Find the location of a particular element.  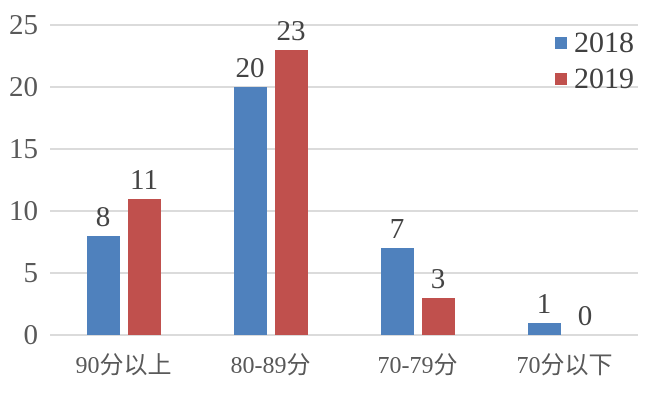

y-tick-label-10: 10 is located at coordinates (23, 211).